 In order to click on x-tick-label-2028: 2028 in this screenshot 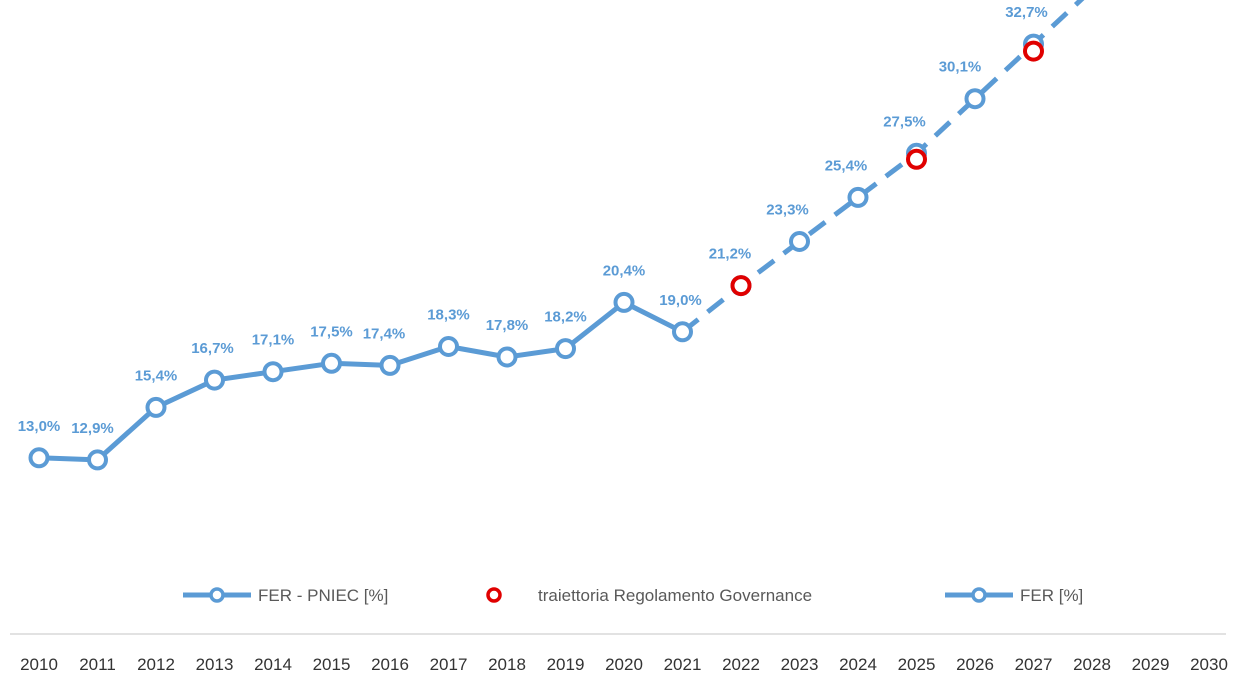, I will do `click(1092, 664)`.